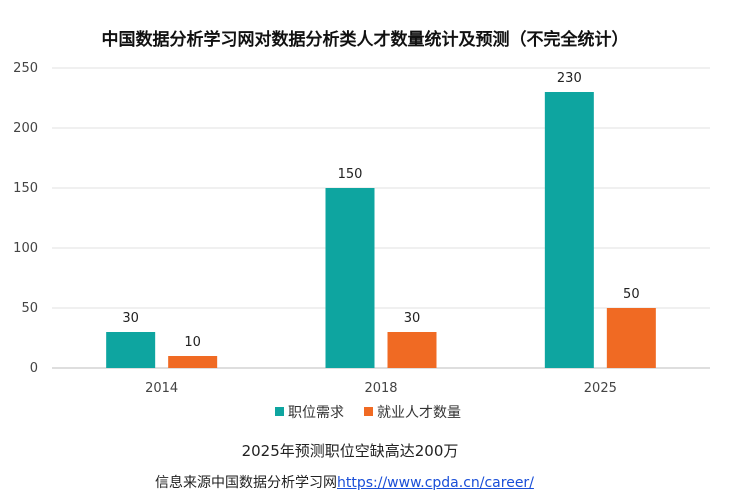 This screenshot has height=502, width=744. I want to click on chart-title: 中国数据分析学习网对数据分析类人才数量统计及预测（不完全统计）, so click(365, 39).